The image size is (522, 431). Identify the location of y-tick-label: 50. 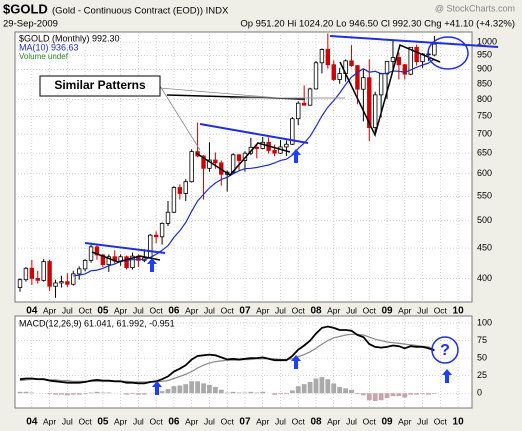
(482, 358).